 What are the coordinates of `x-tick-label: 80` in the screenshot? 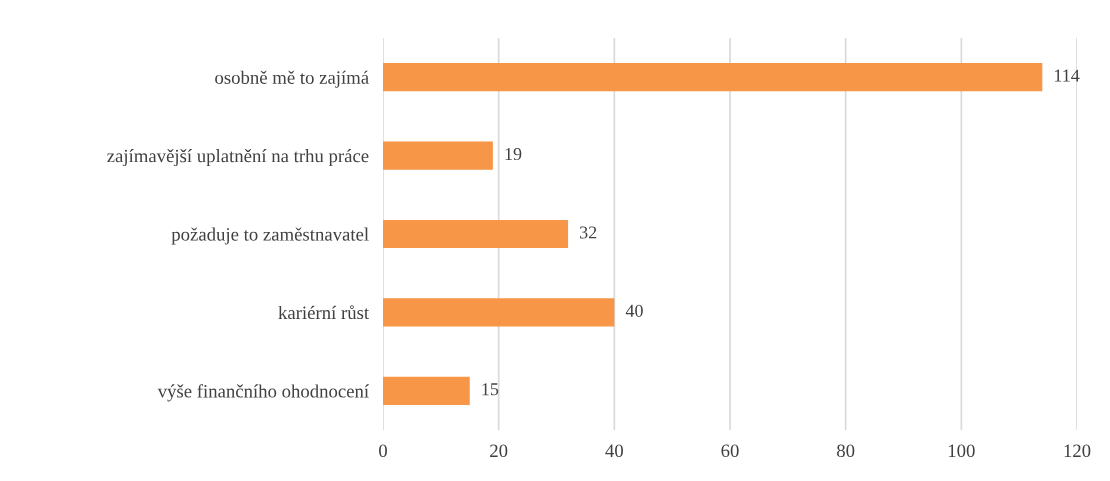 It's located at (846, 451).